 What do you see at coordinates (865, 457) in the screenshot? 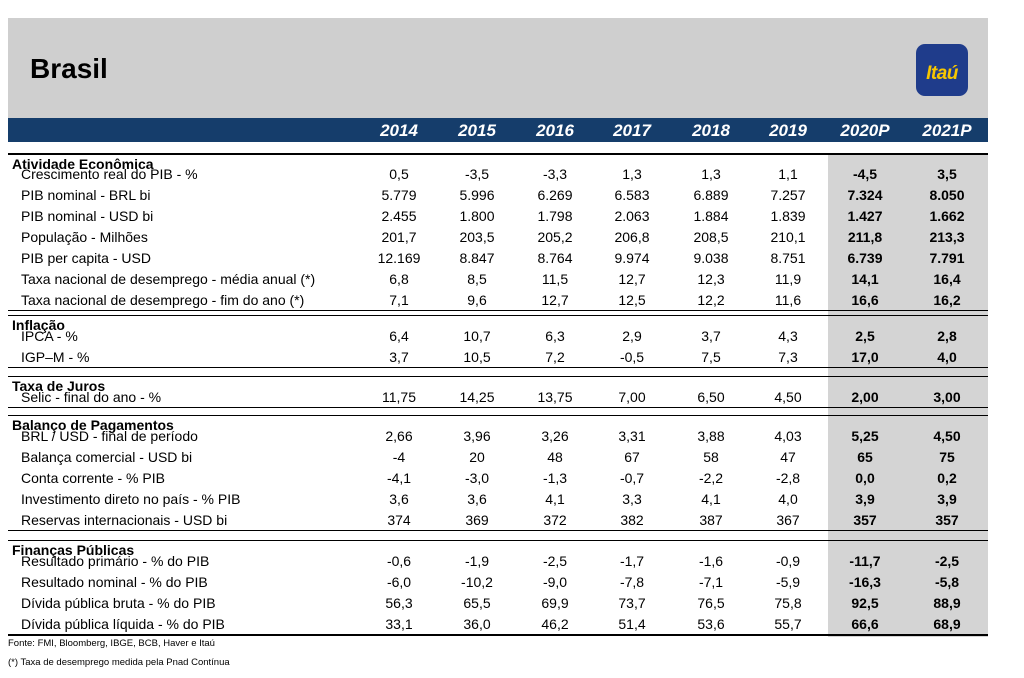
I see `cell-value: 65` at bounding box center [865, 457].